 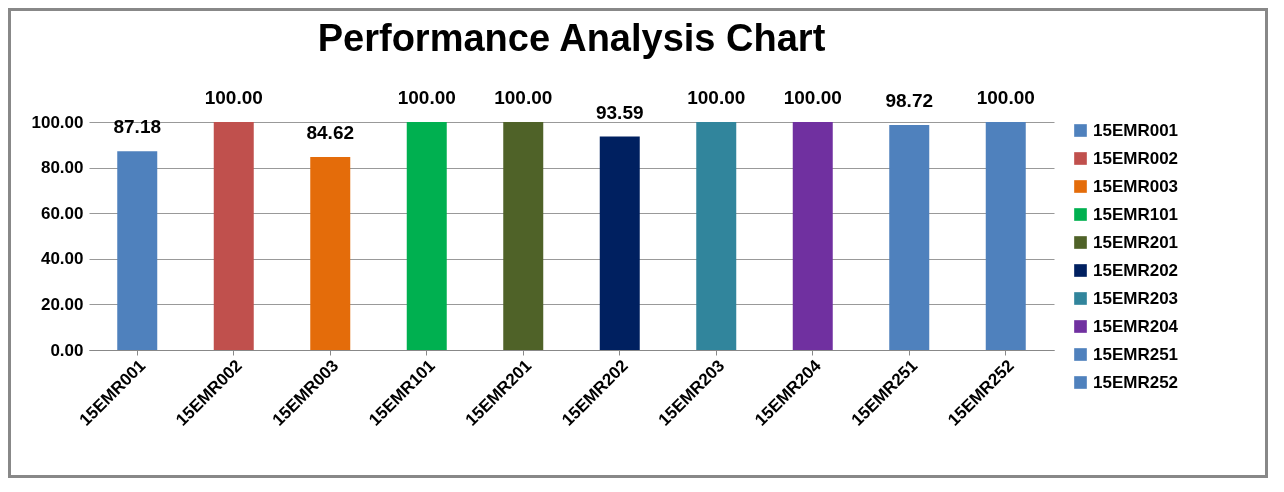 I want to click on chart-title: Performance Analysis Chart, so click(x=571, y=38).